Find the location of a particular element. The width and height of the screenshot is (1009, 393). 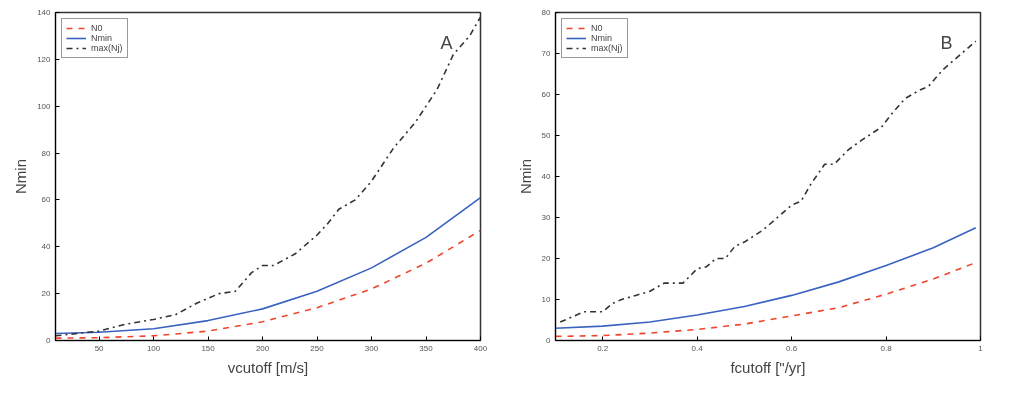

x-tick-label: 1 is located at coordinates (981, 348).